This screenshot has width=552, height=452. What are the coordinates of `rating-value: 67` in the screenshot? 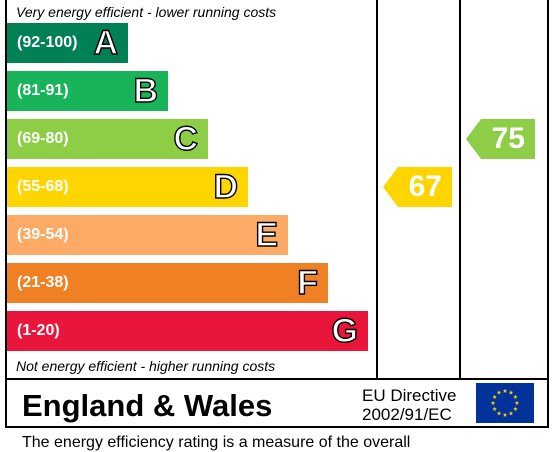 It's located at (425, 186).